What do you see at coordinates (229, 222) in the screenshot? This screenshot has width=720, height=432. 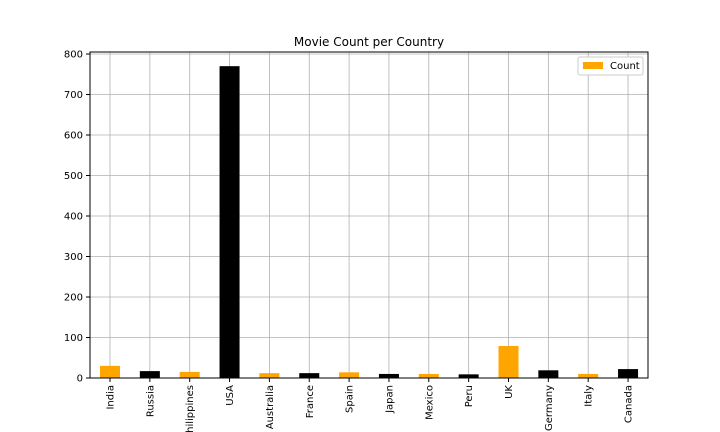 I see `bar-usa` at bounding box center [229, 222].